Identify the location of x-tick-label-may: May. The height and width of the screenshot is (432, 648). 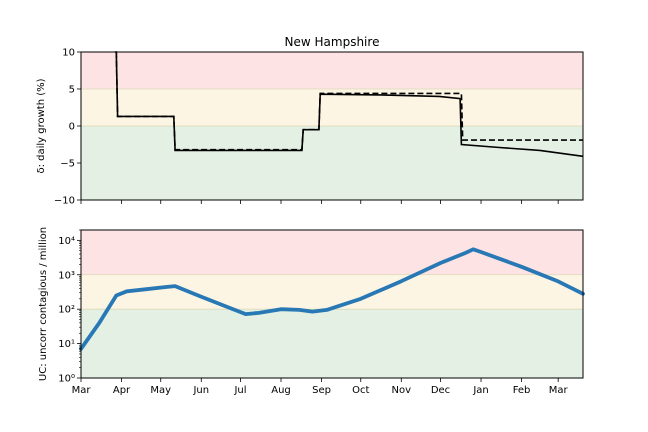
(160, 390).